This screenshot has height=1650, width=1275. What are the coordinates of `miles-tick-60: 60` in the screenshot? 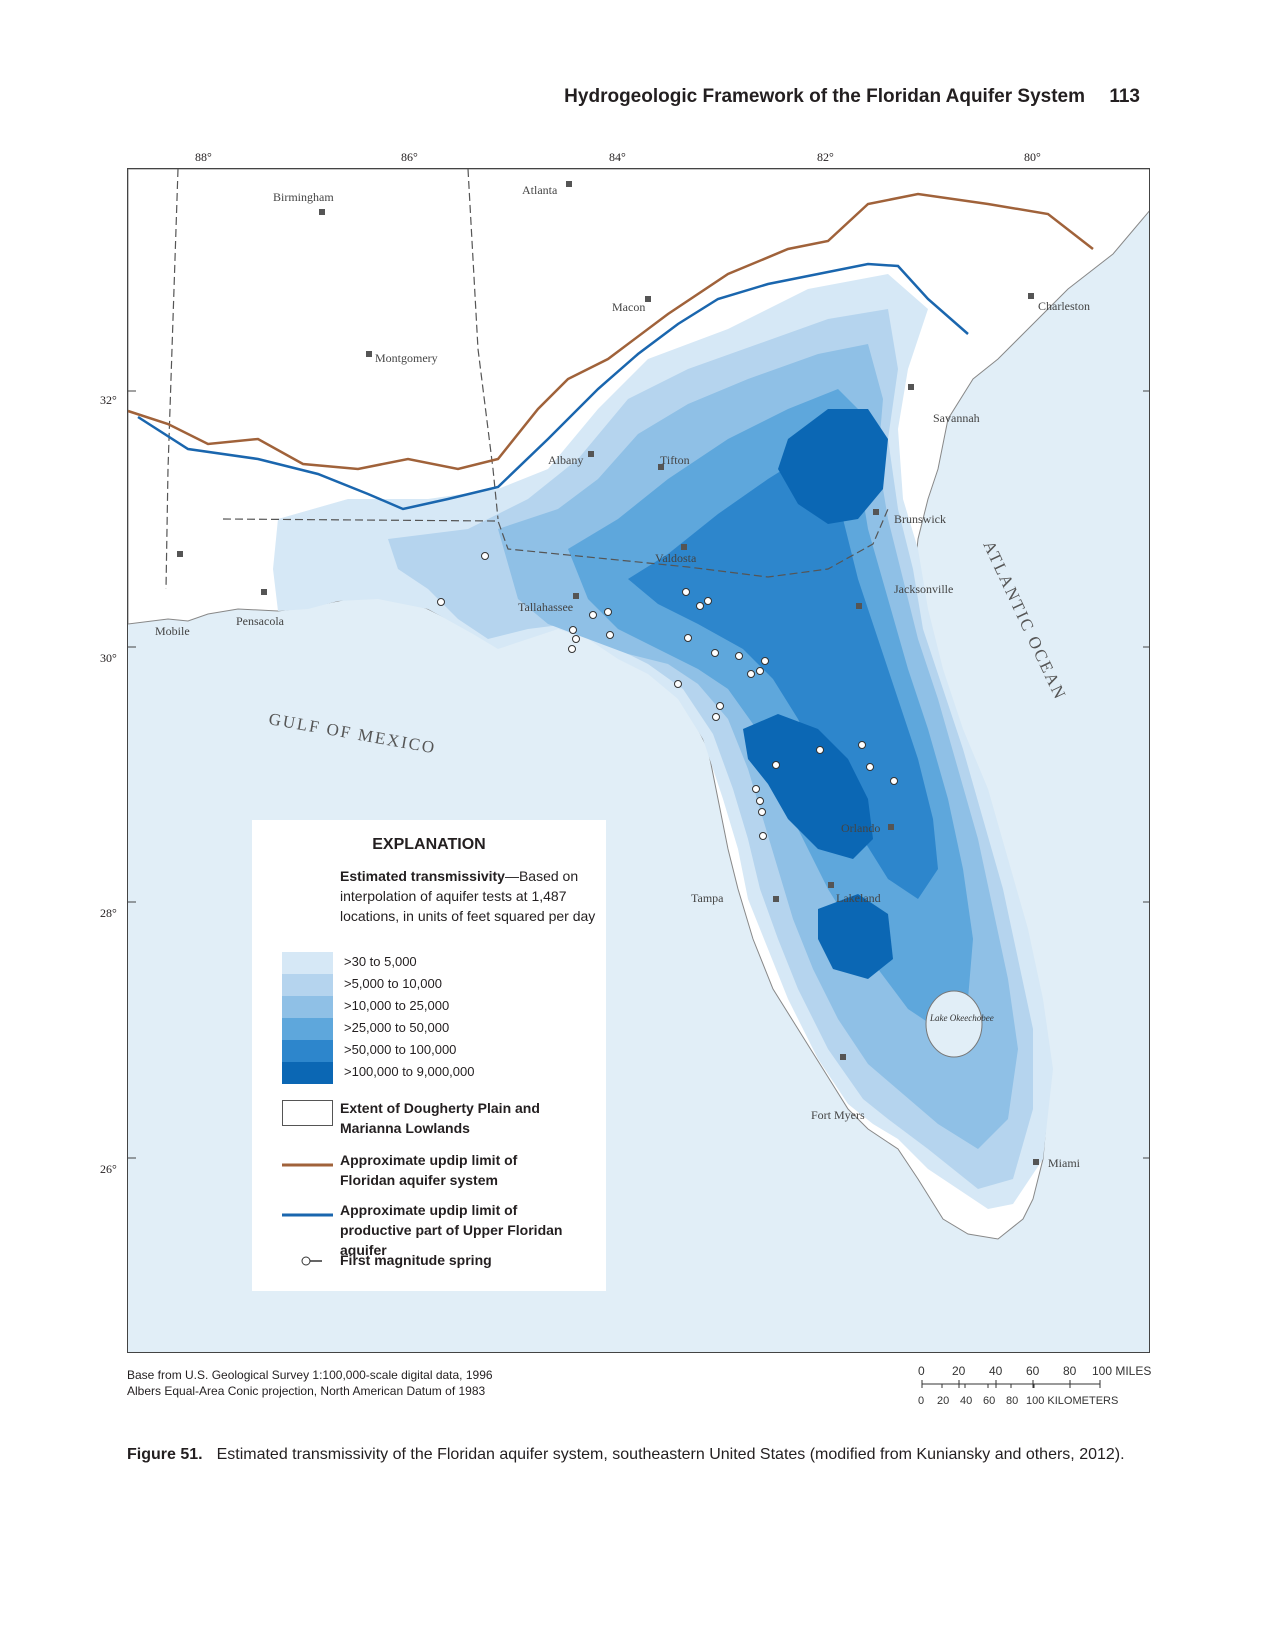 It's located at (1033, 1371).